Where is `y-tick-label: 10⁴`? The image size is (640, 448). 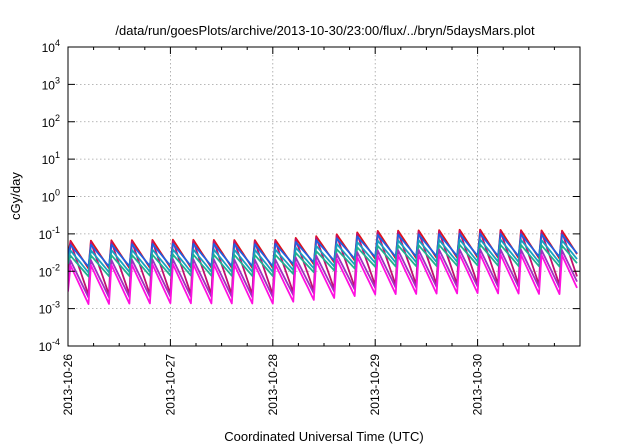
y-tick-label: 10⁴ is located at coordinates (51, 46).